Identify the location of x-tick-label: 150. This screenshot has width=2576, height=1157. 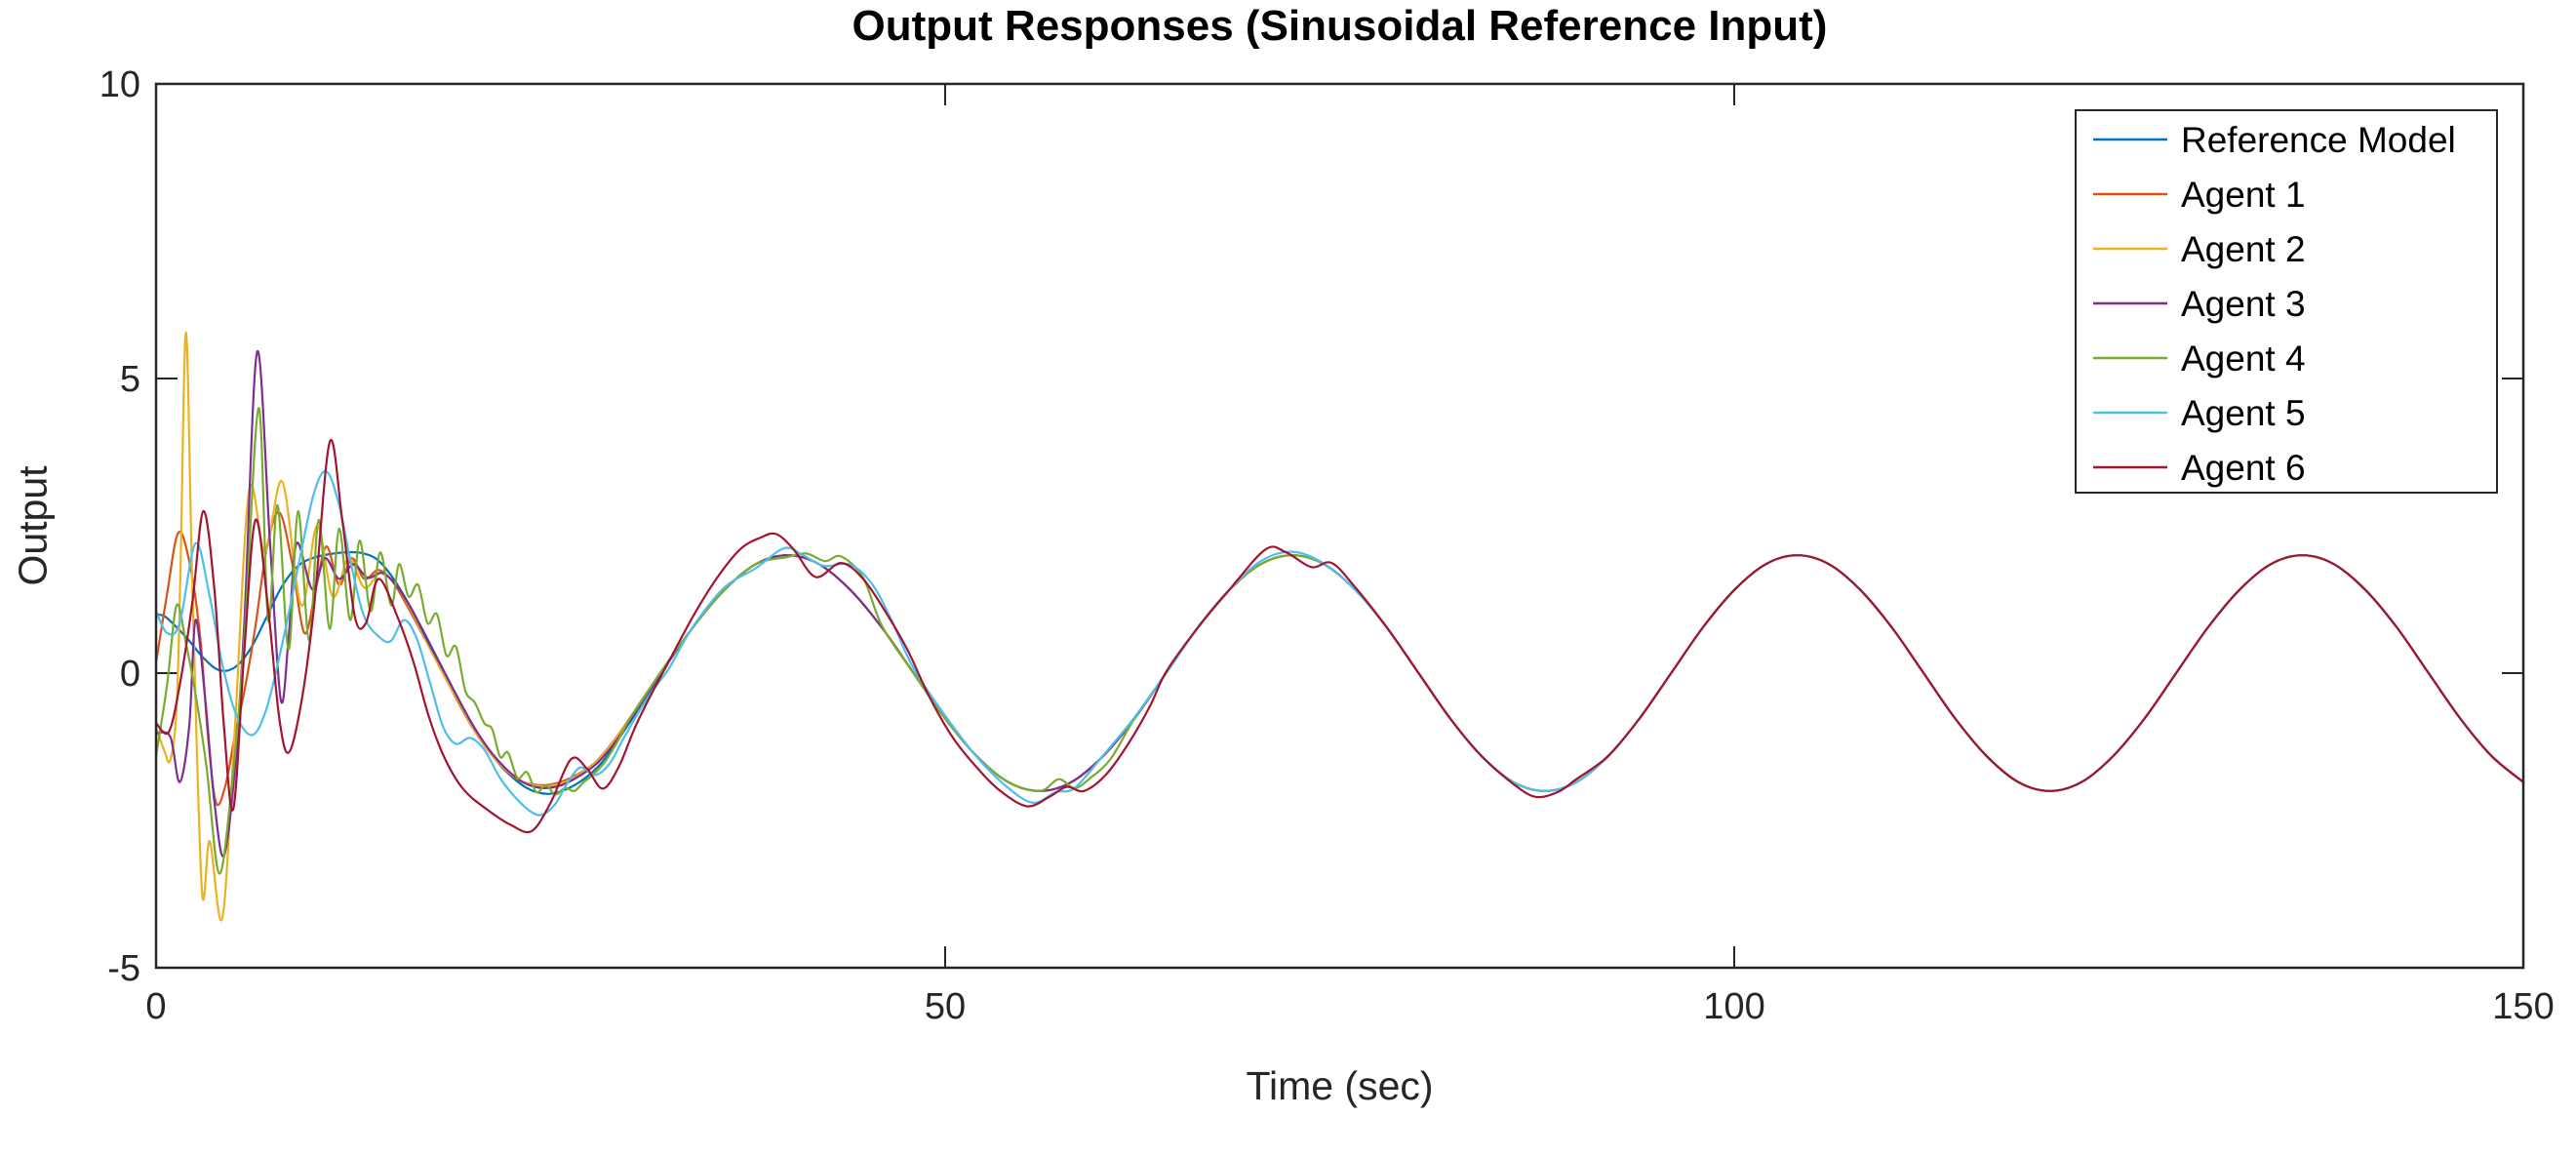
(2523, 1006).